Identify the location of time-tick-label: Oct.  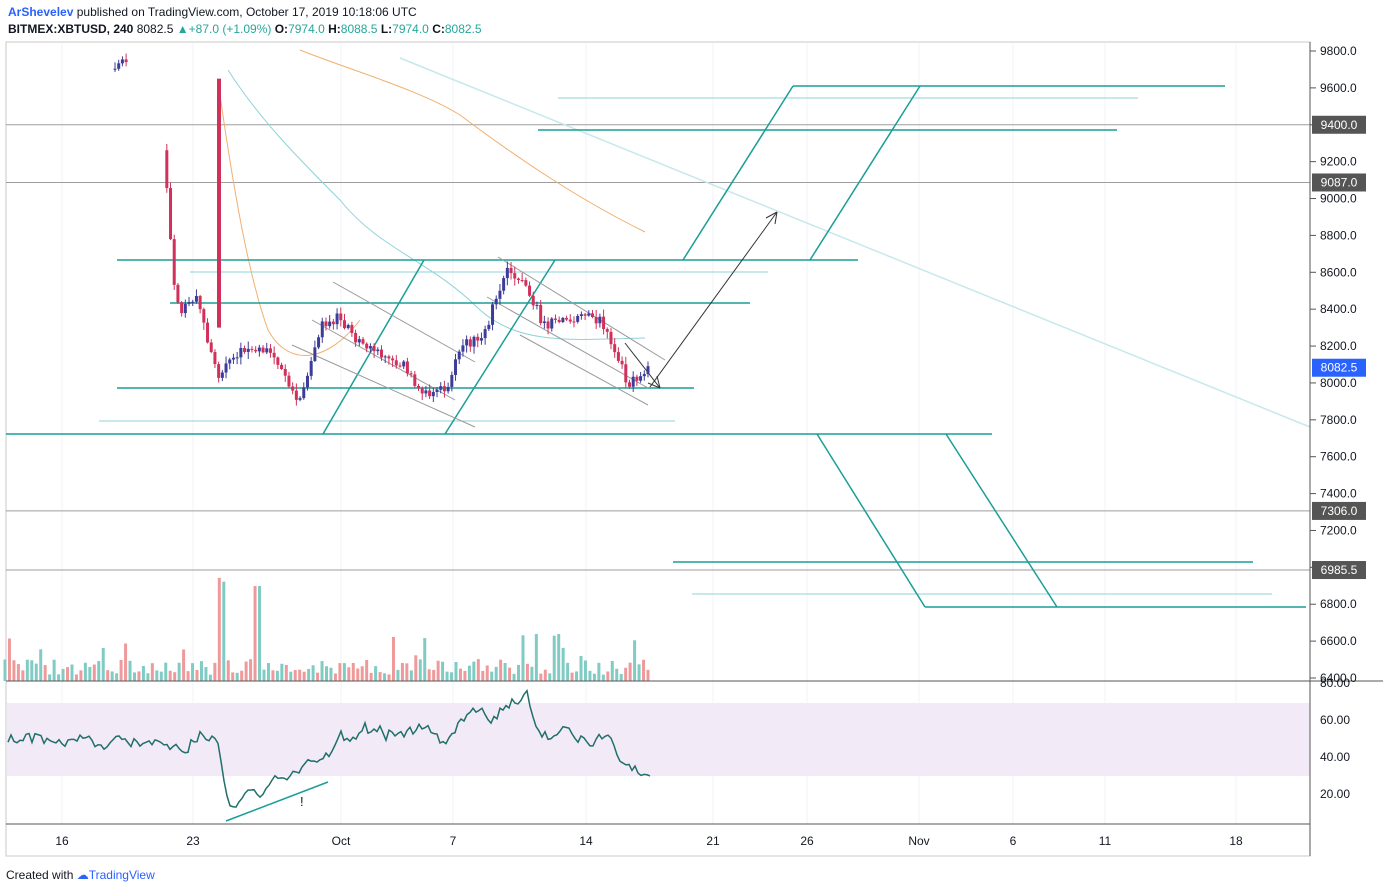
(341, 841).